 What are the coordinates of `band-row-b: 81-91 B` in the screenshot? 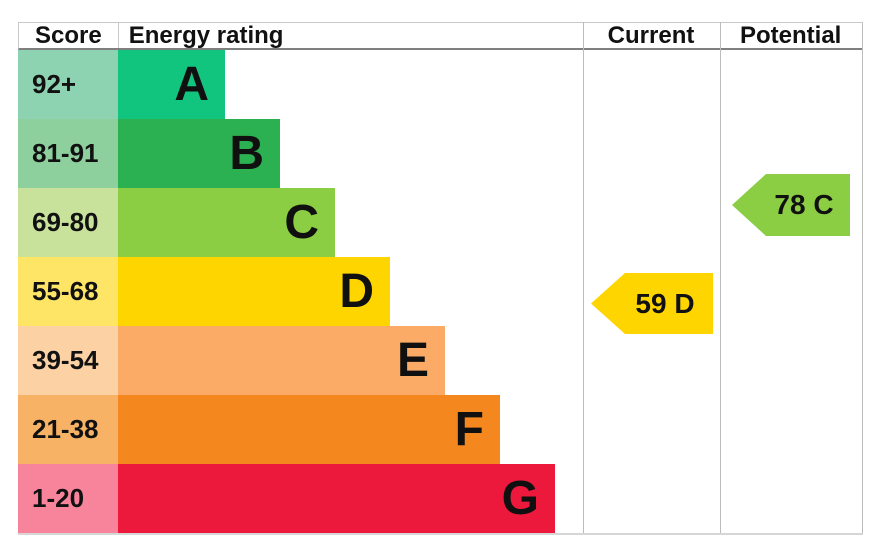 It's located at (440, 153).